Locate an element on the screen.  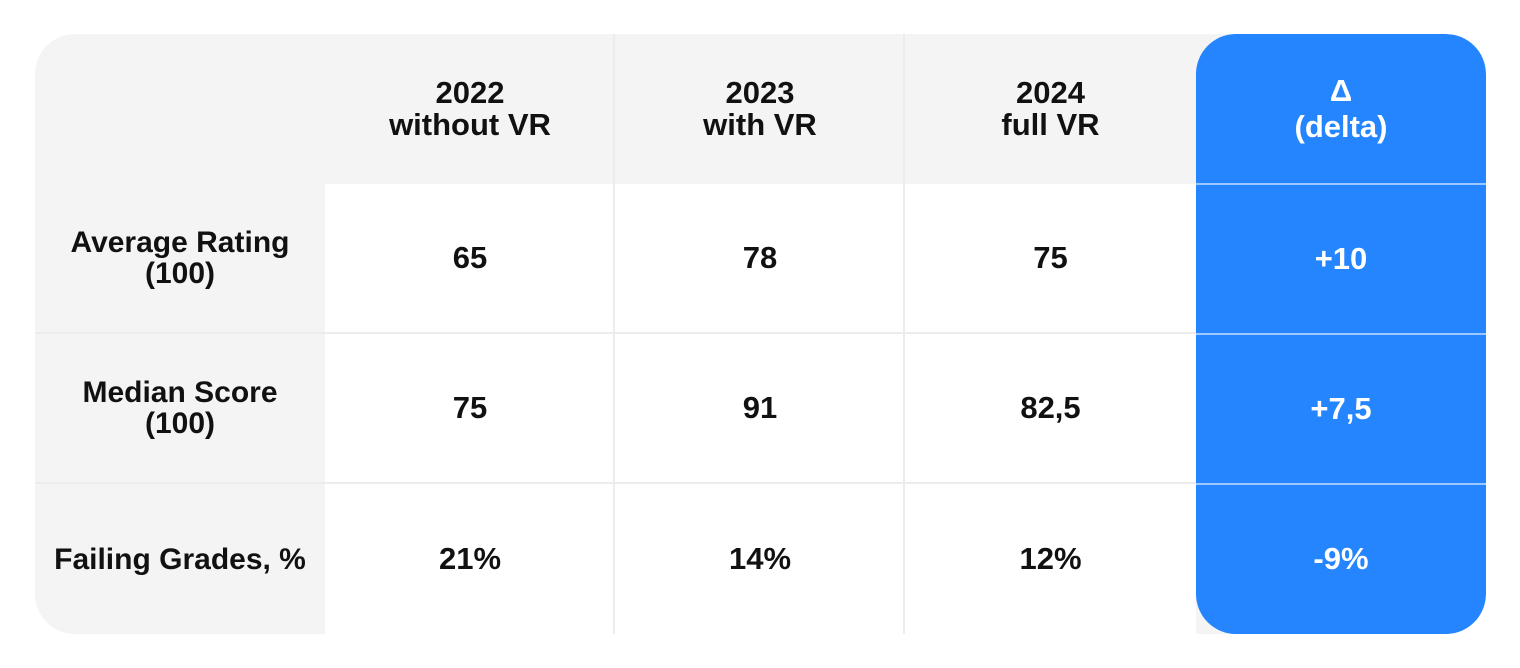
delta-symbol: Δ is located at coordinates (1341, 90).